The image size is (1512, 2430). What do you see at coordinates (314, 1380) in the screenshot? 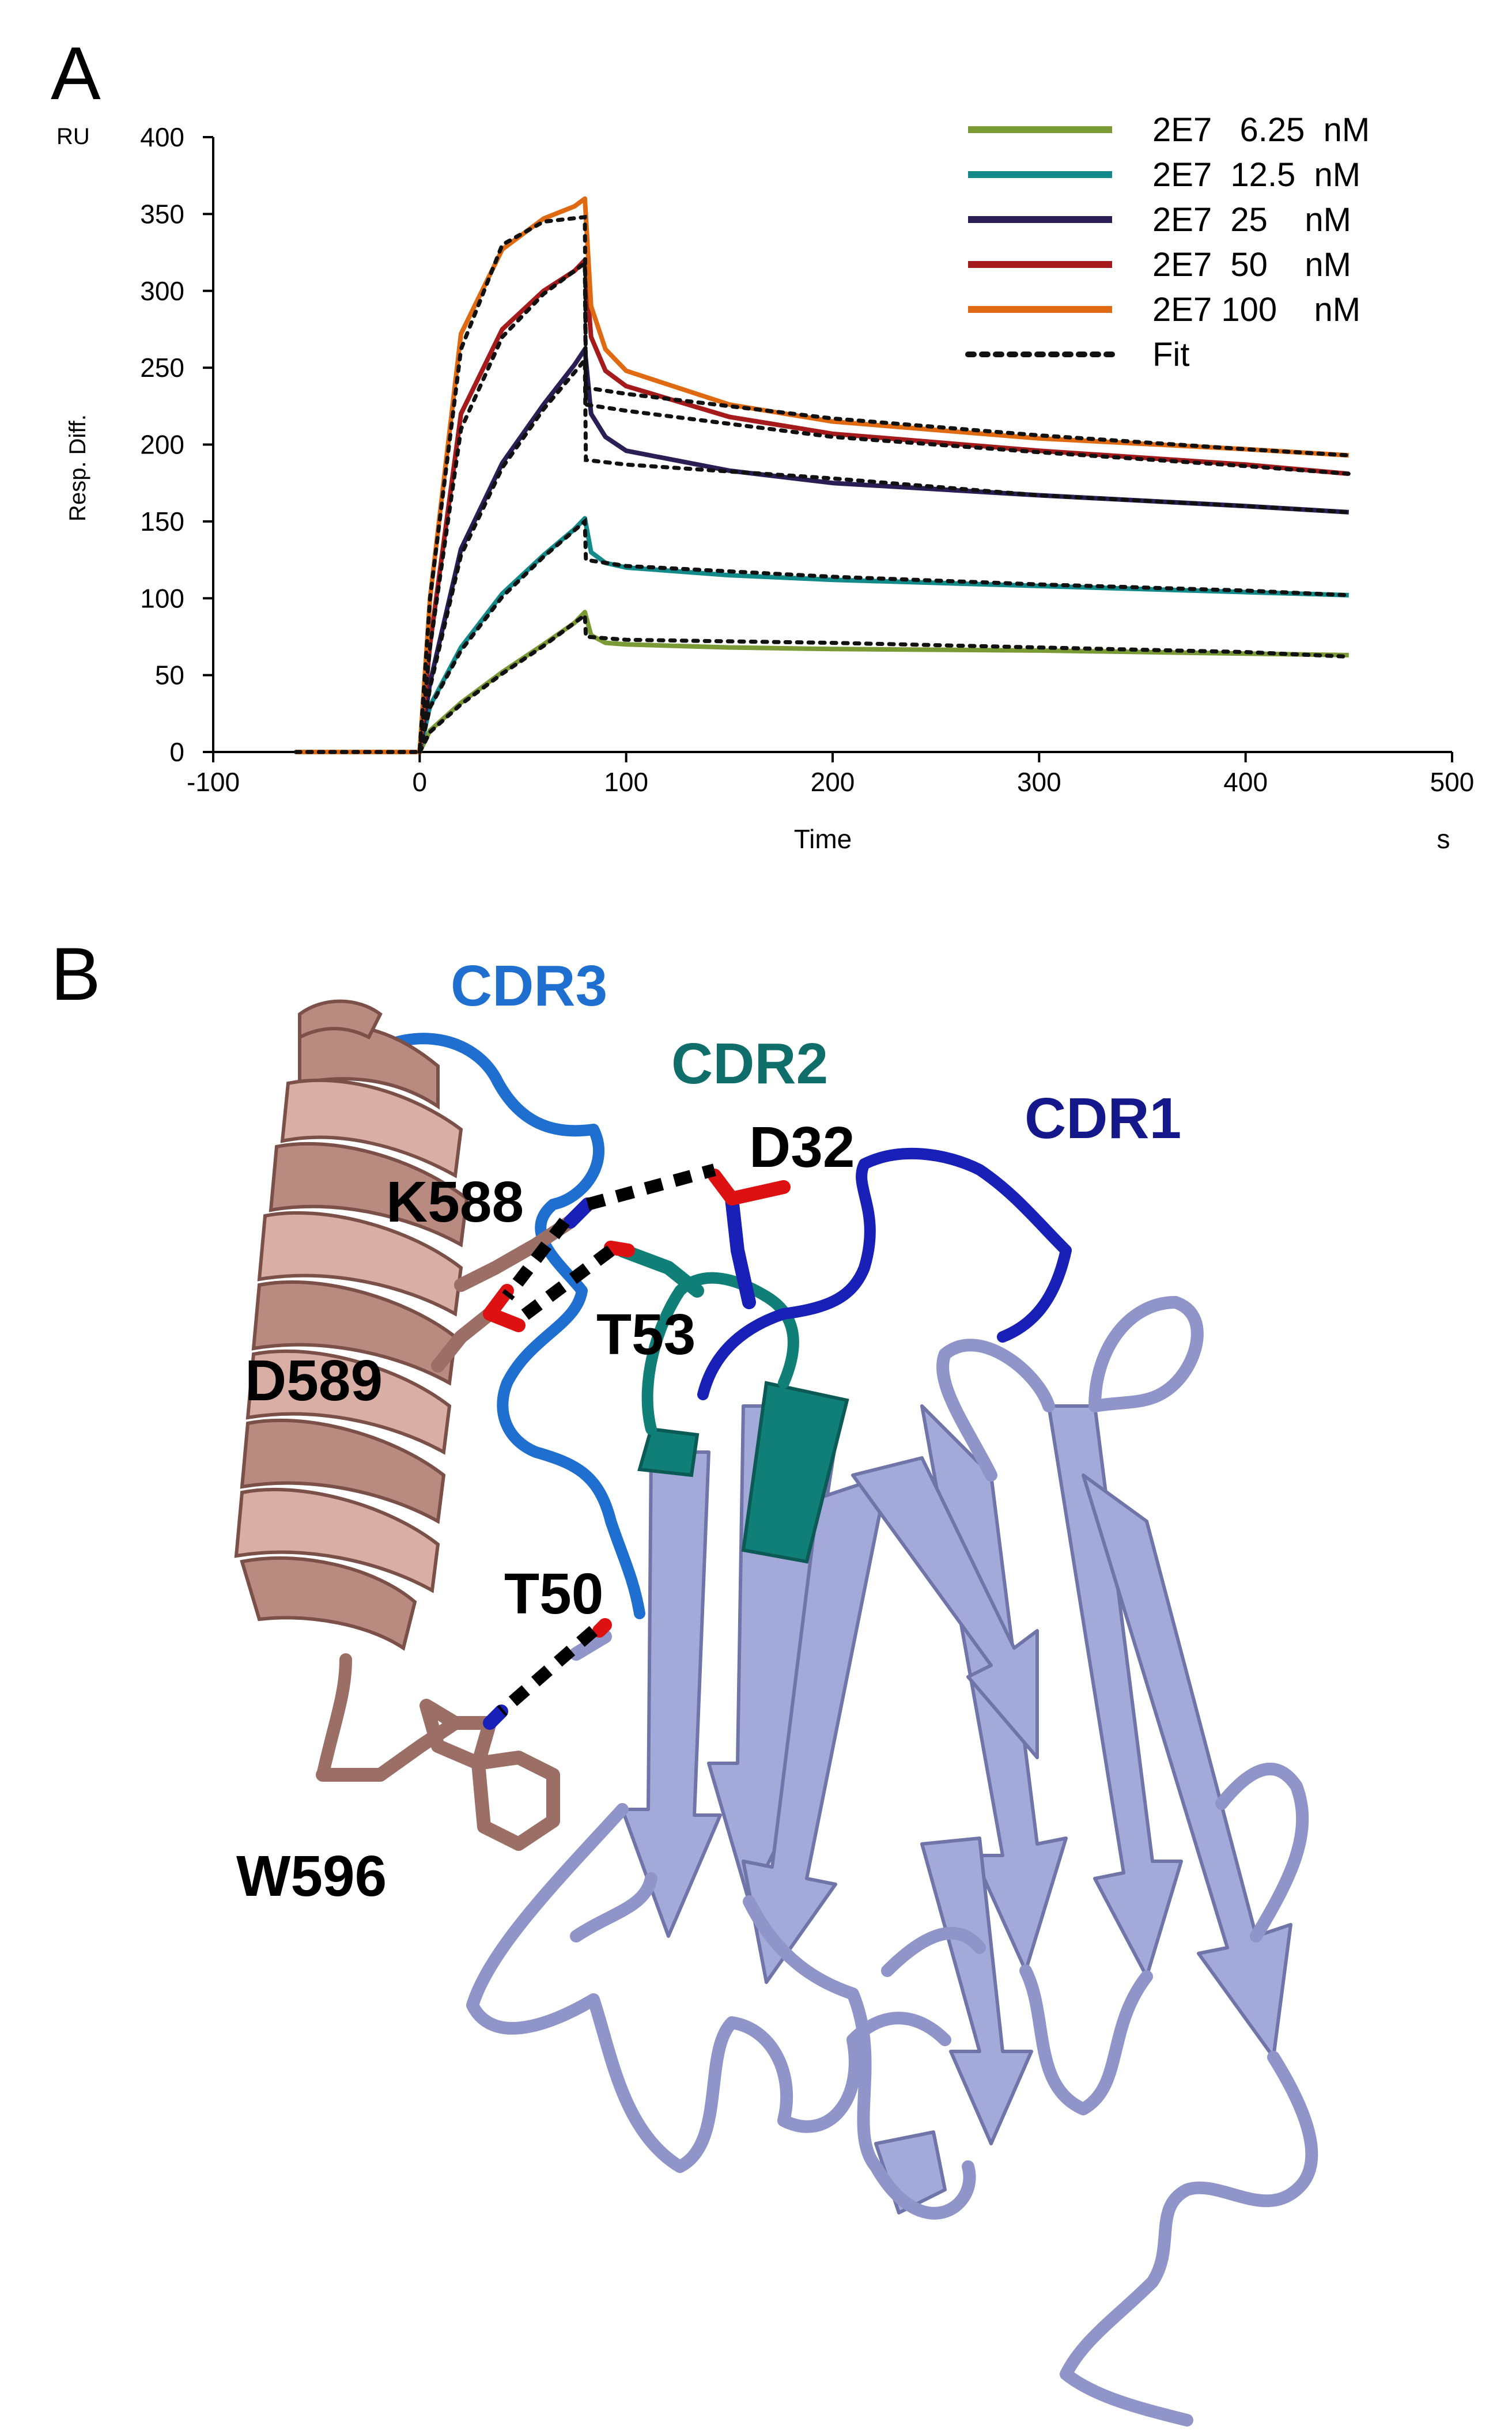
I see `residue-d589-label: D589` at bounding box center [314, 1380].